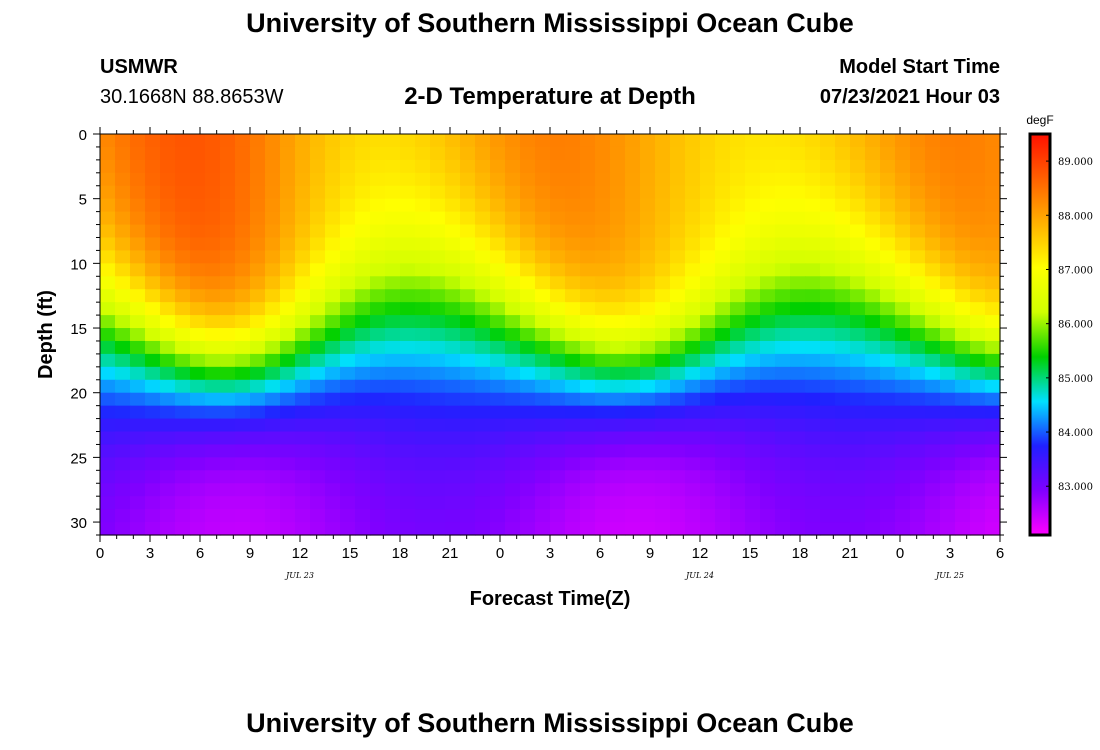 This screenshot has height=750, width=1100. Describe the element at coordinates (1075, 162) in the screenshot. I see `colorbar-tick-label: 89.000` at that location.